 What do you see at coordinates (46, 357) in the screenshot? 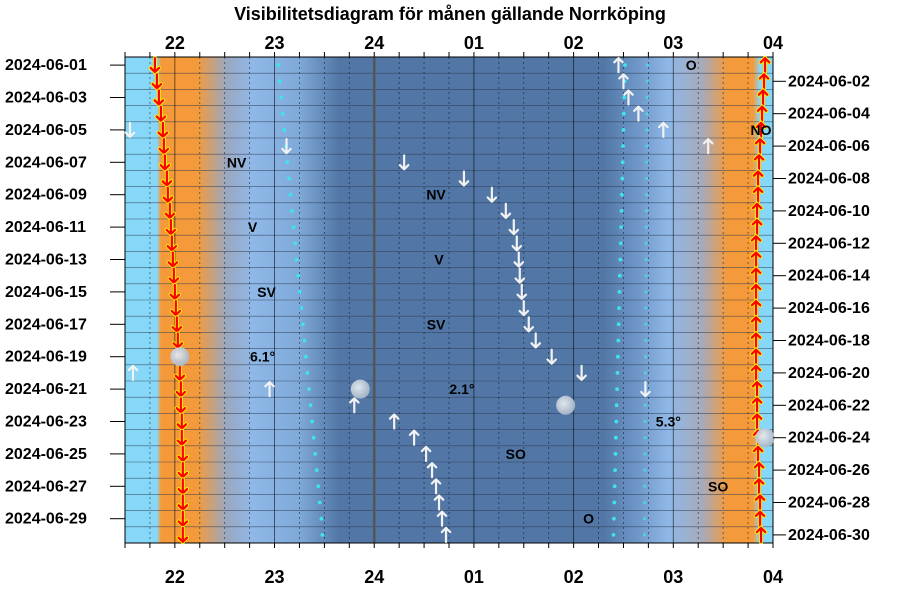
I see `left-date-label: 2024-06-19` at bounding box center [46, 357].